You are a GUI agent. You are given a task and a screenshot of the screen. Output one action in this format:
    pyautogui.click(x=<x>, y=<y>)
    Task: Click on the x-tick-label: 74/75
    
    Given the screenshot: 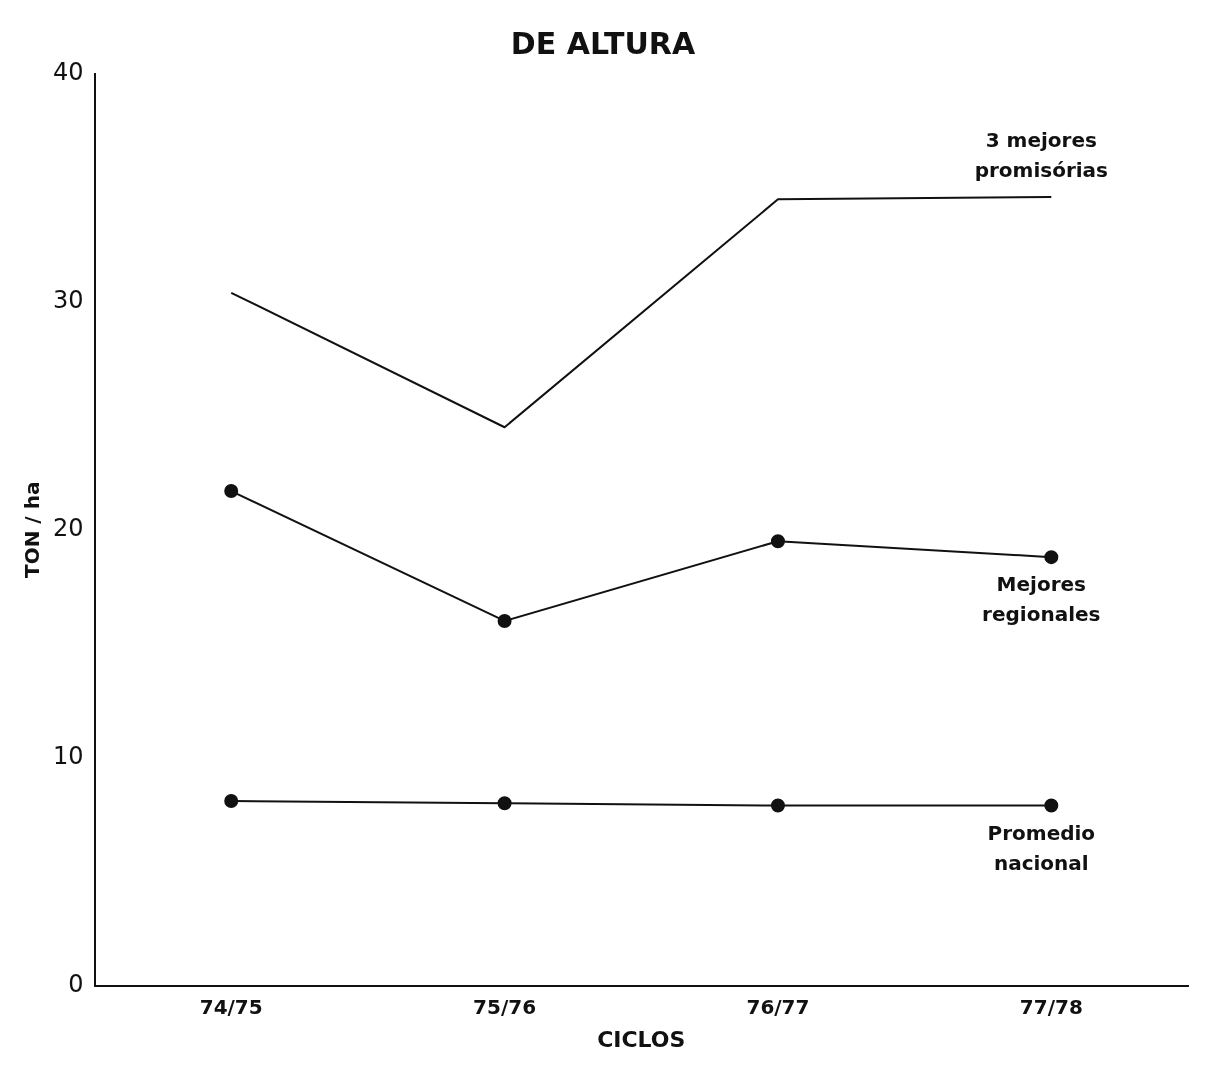 What is the action you would take?
    pyautogui.click(x=231, y=1006)
    